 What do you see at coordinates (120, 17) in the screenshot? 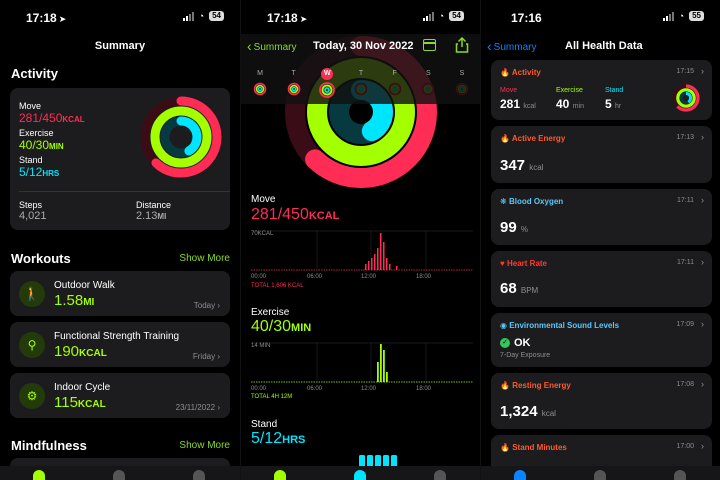
I see `status-bar: 17:18 ➤ ◔ 54` at bounding box center [120, 17].